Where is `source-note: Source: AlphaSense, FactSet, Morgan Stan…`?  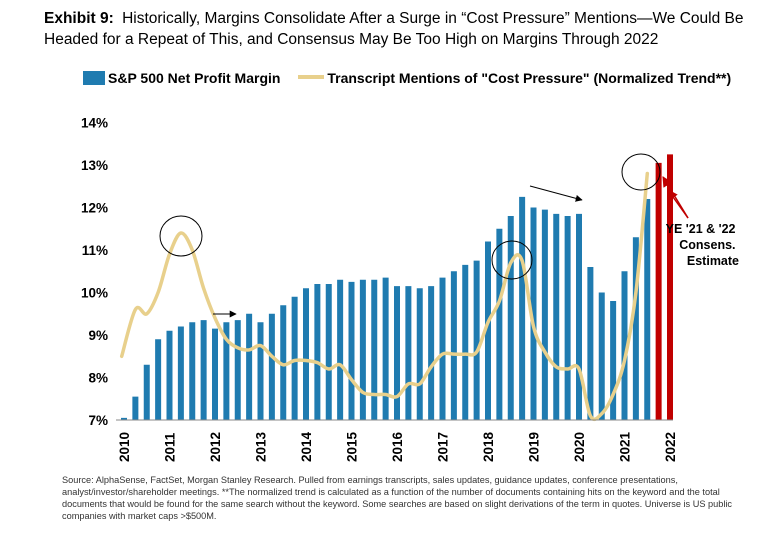
source-note: Source: AlphaSense, FactSet, Morgan Stan… is located at coordinates (397, 498).